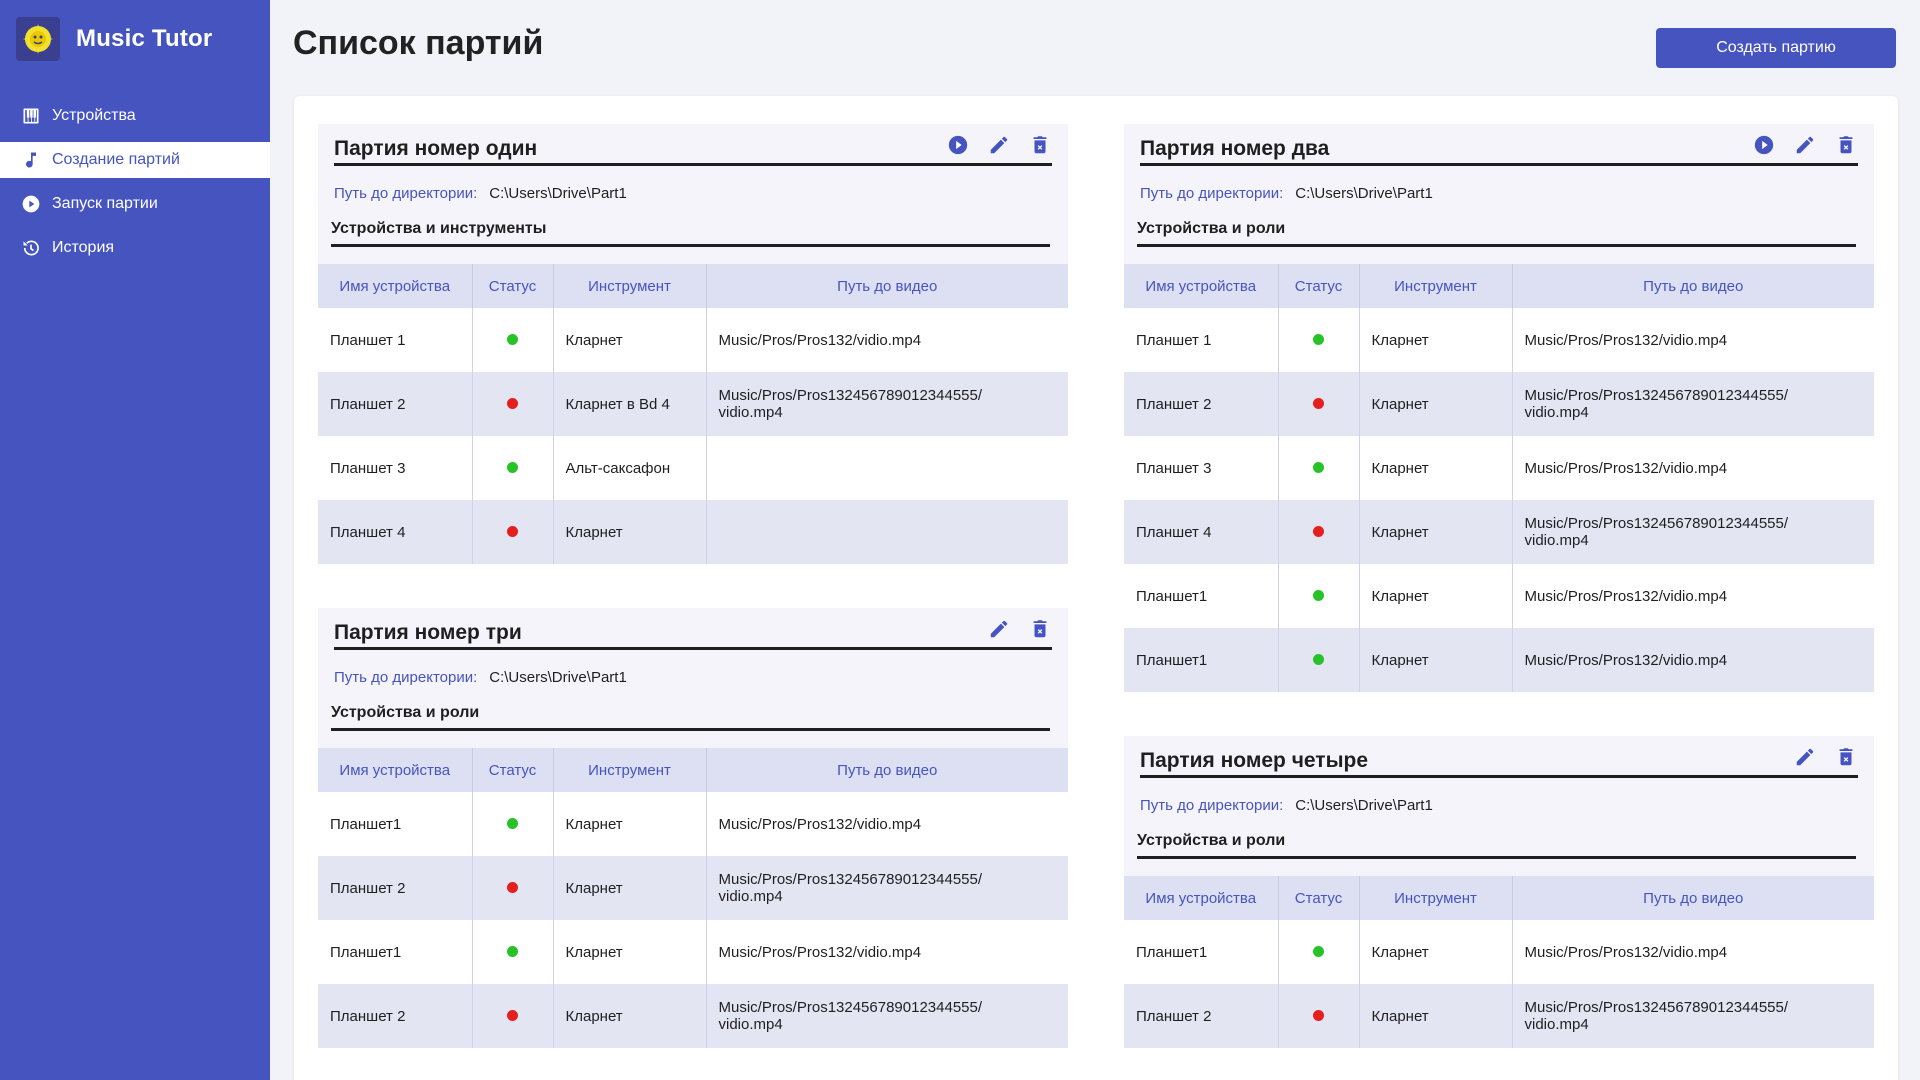  Describe the element at coordinates (1776, 48) in the screenshot. I see `create-party-button: Создать партию` at that location.